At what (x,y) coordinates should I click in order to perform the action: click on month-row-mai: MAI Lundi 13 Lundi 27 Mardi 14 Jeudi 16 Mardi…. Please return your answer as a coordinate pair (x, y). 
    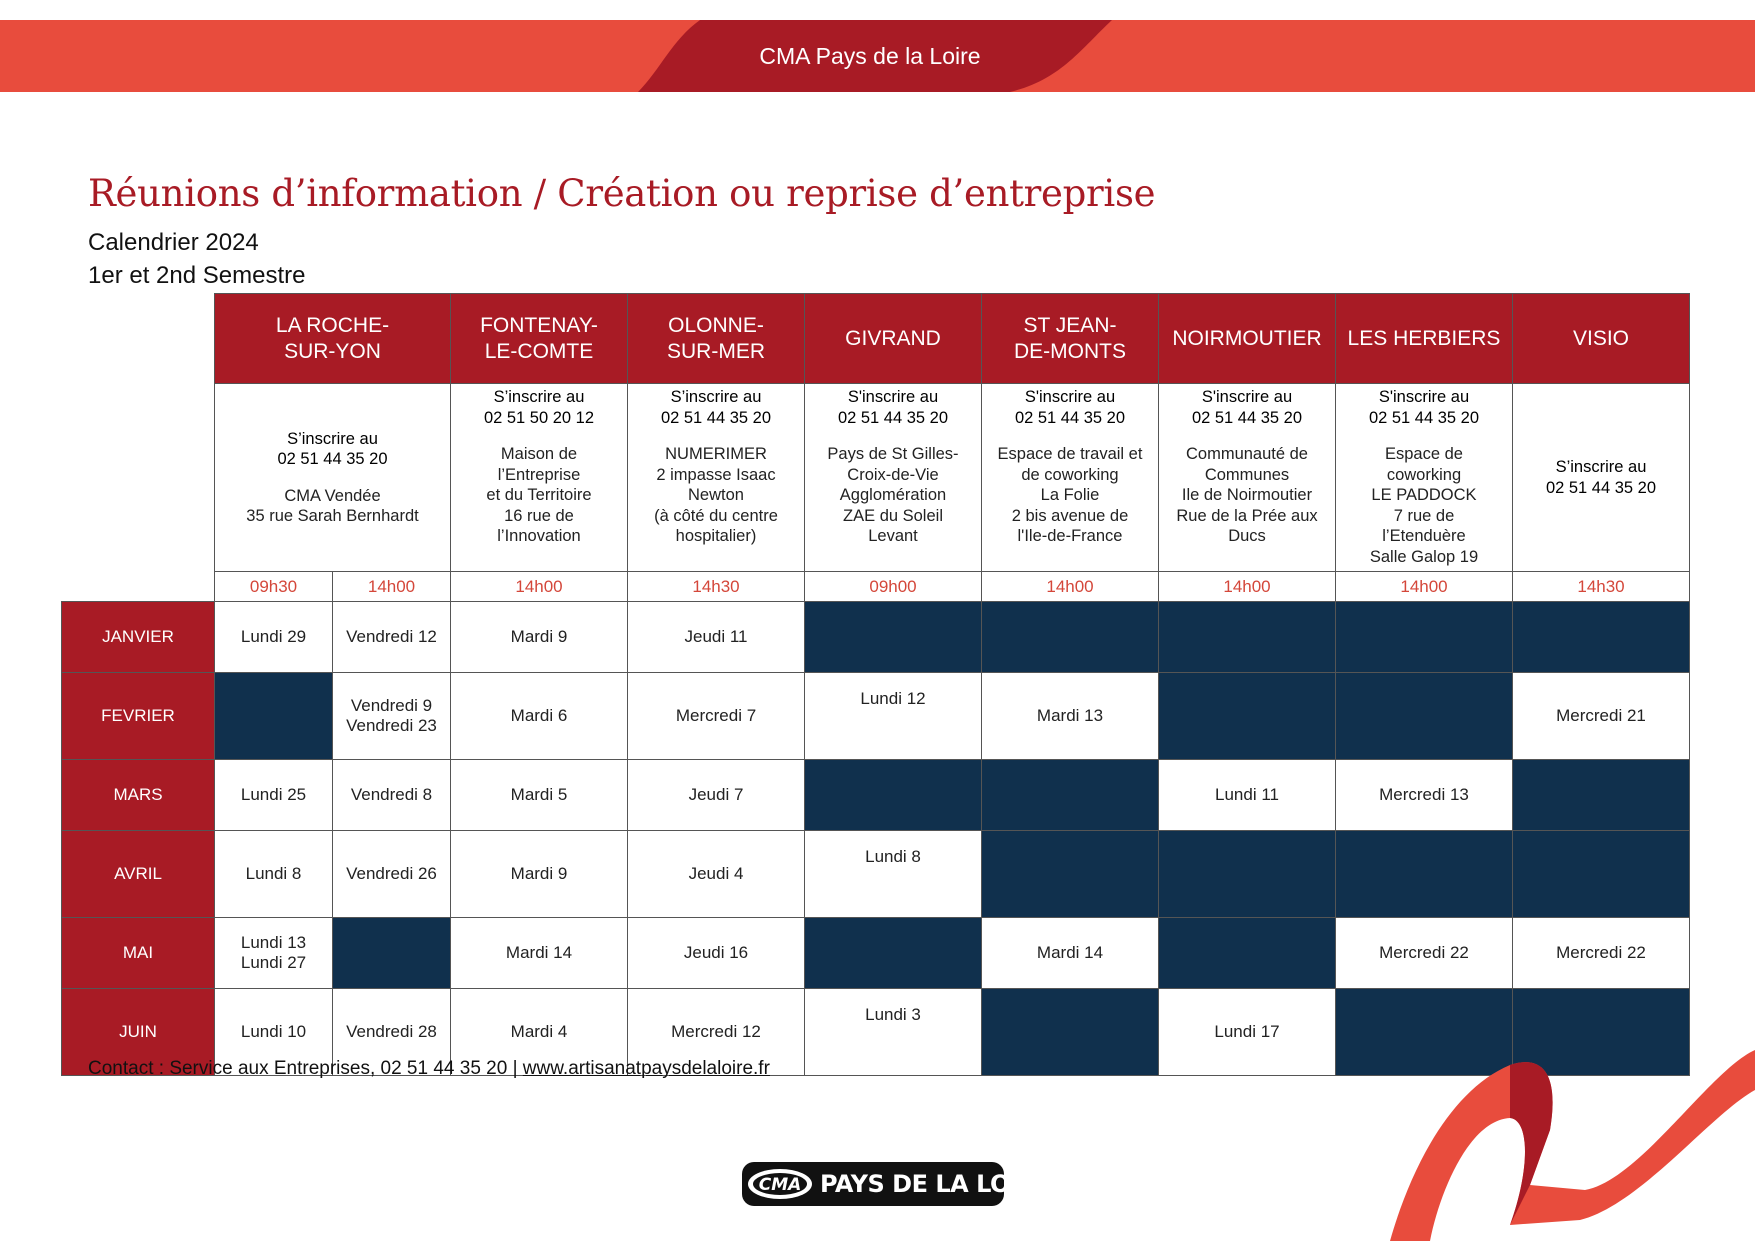
    Looking at the image, I should click on (875, 953).